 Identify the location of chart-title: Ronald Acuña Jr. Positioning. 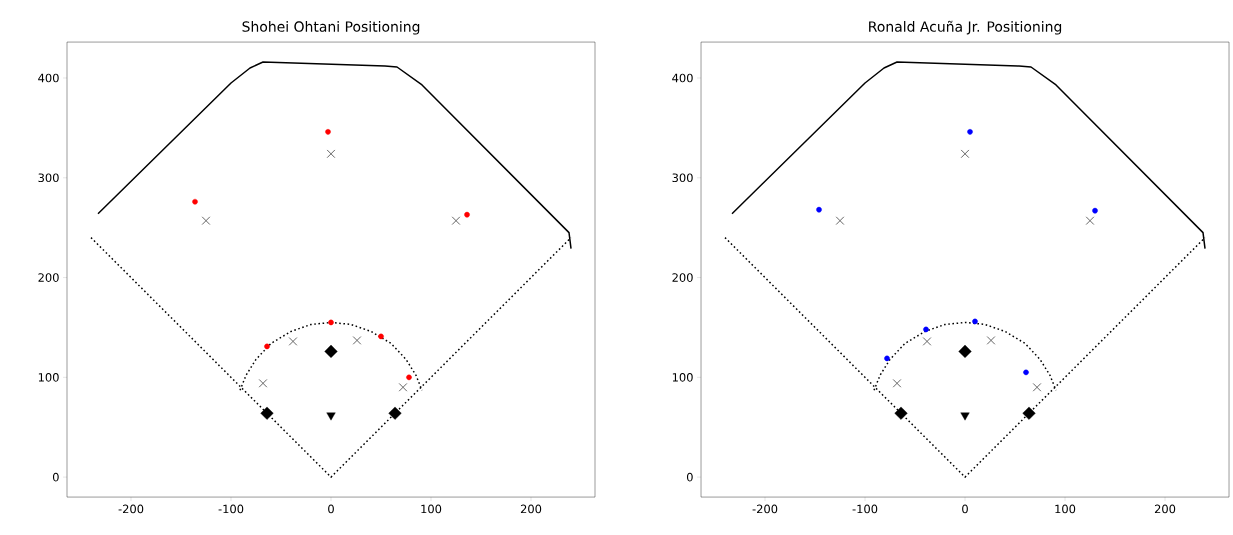
(965, 27).